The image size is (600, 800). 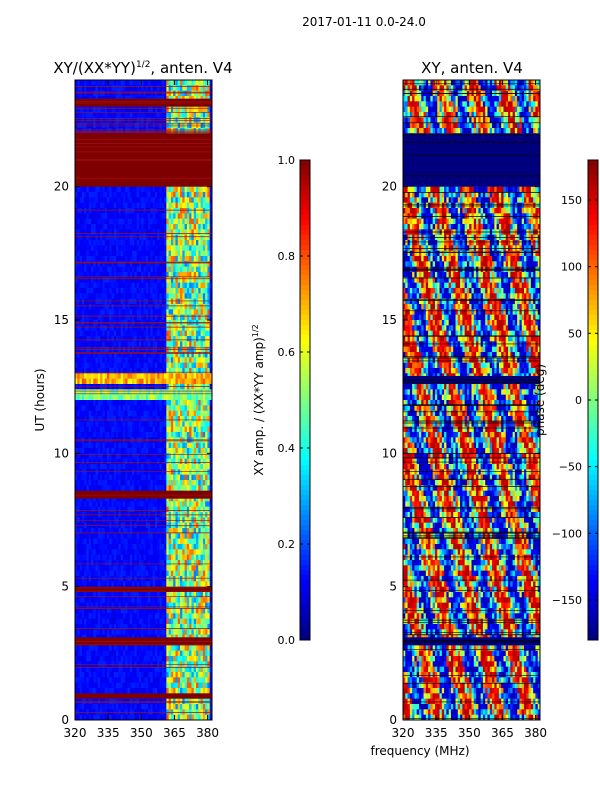 I want to click on amplitude-colorbar-frame, so click(x=305, y=400).